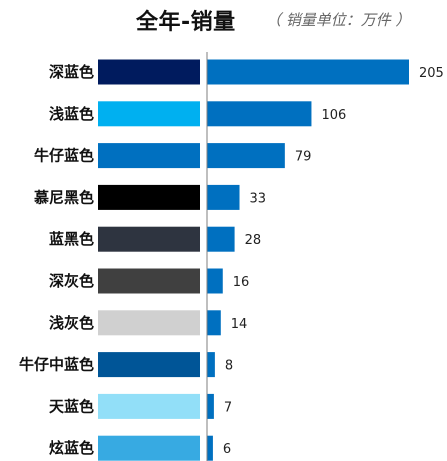 The image size is (447, 461). I want to click on category-label: 天蓝色, so click(71, 406).